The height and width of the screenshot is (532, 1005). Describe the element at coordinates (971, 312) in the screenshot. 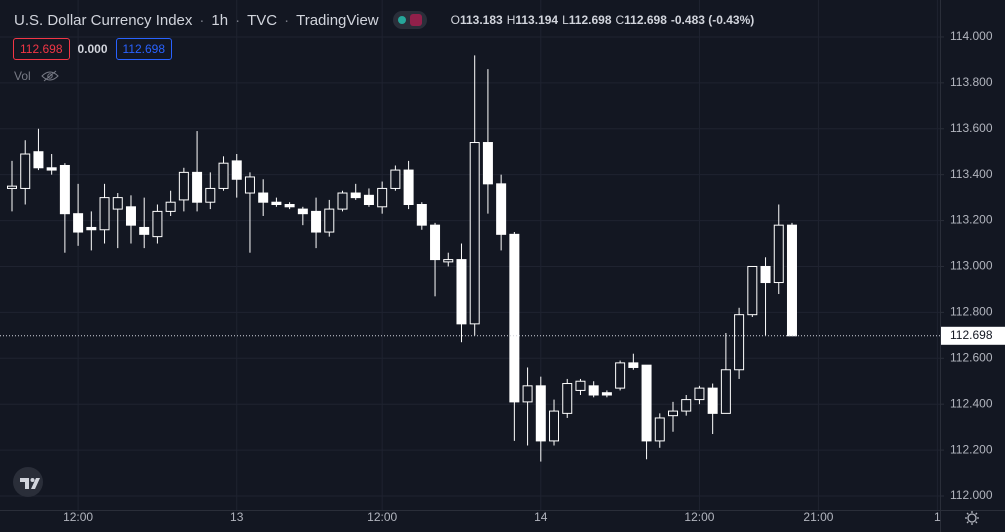

I see `y-tick-label: 112.800` at that location.